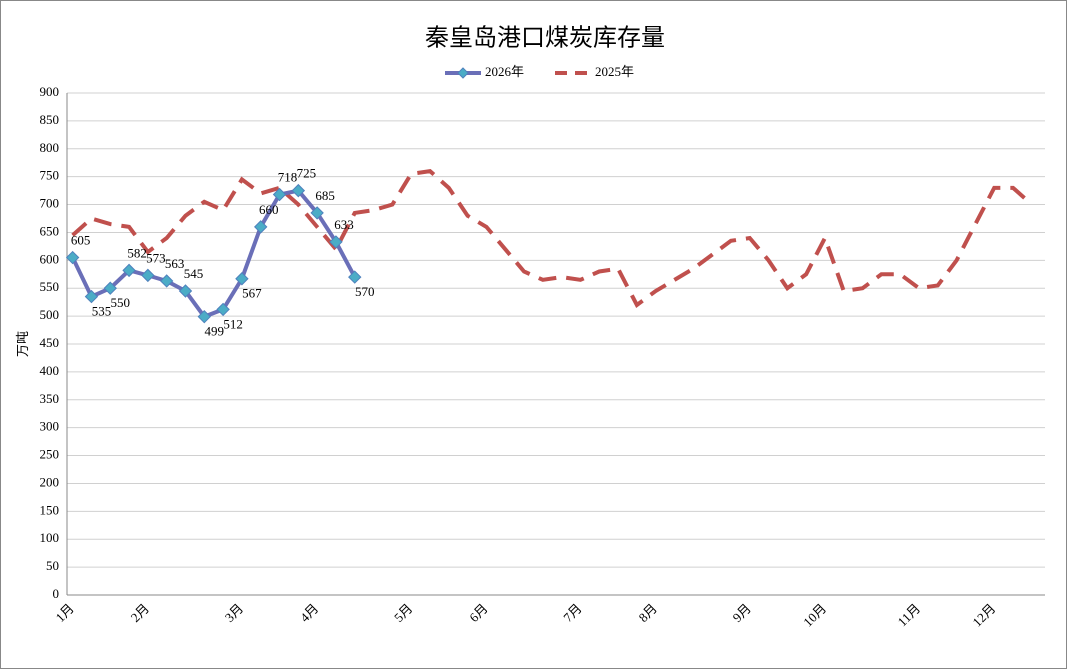  I want to click on data-label: 545, so click(194, 273).